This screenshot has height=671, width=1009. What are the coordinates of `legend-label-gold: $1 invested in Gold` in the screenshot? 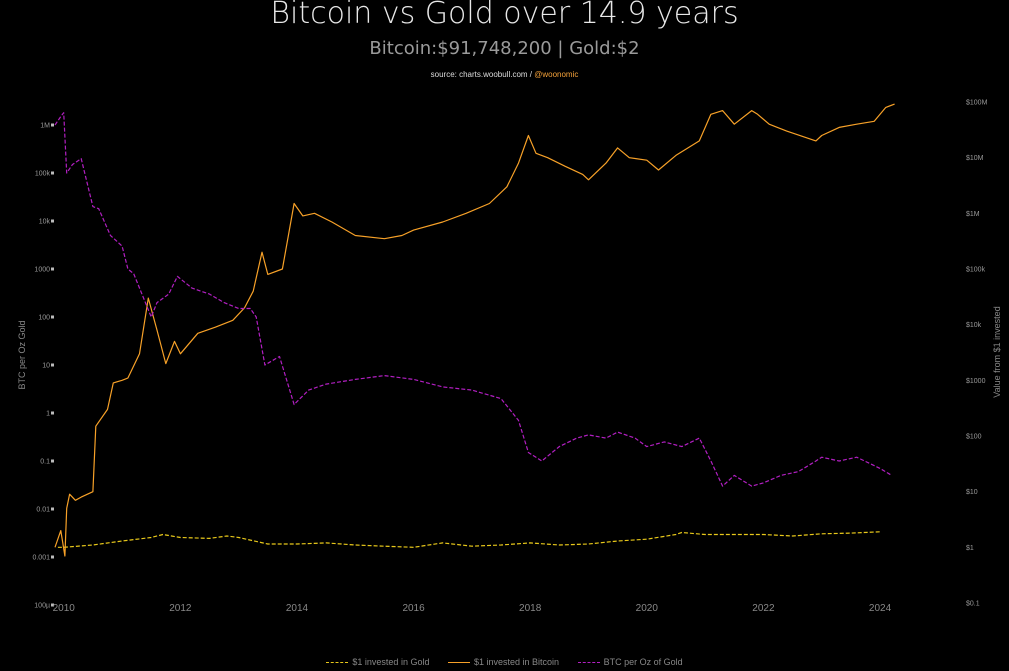 It's located at (391, 662).